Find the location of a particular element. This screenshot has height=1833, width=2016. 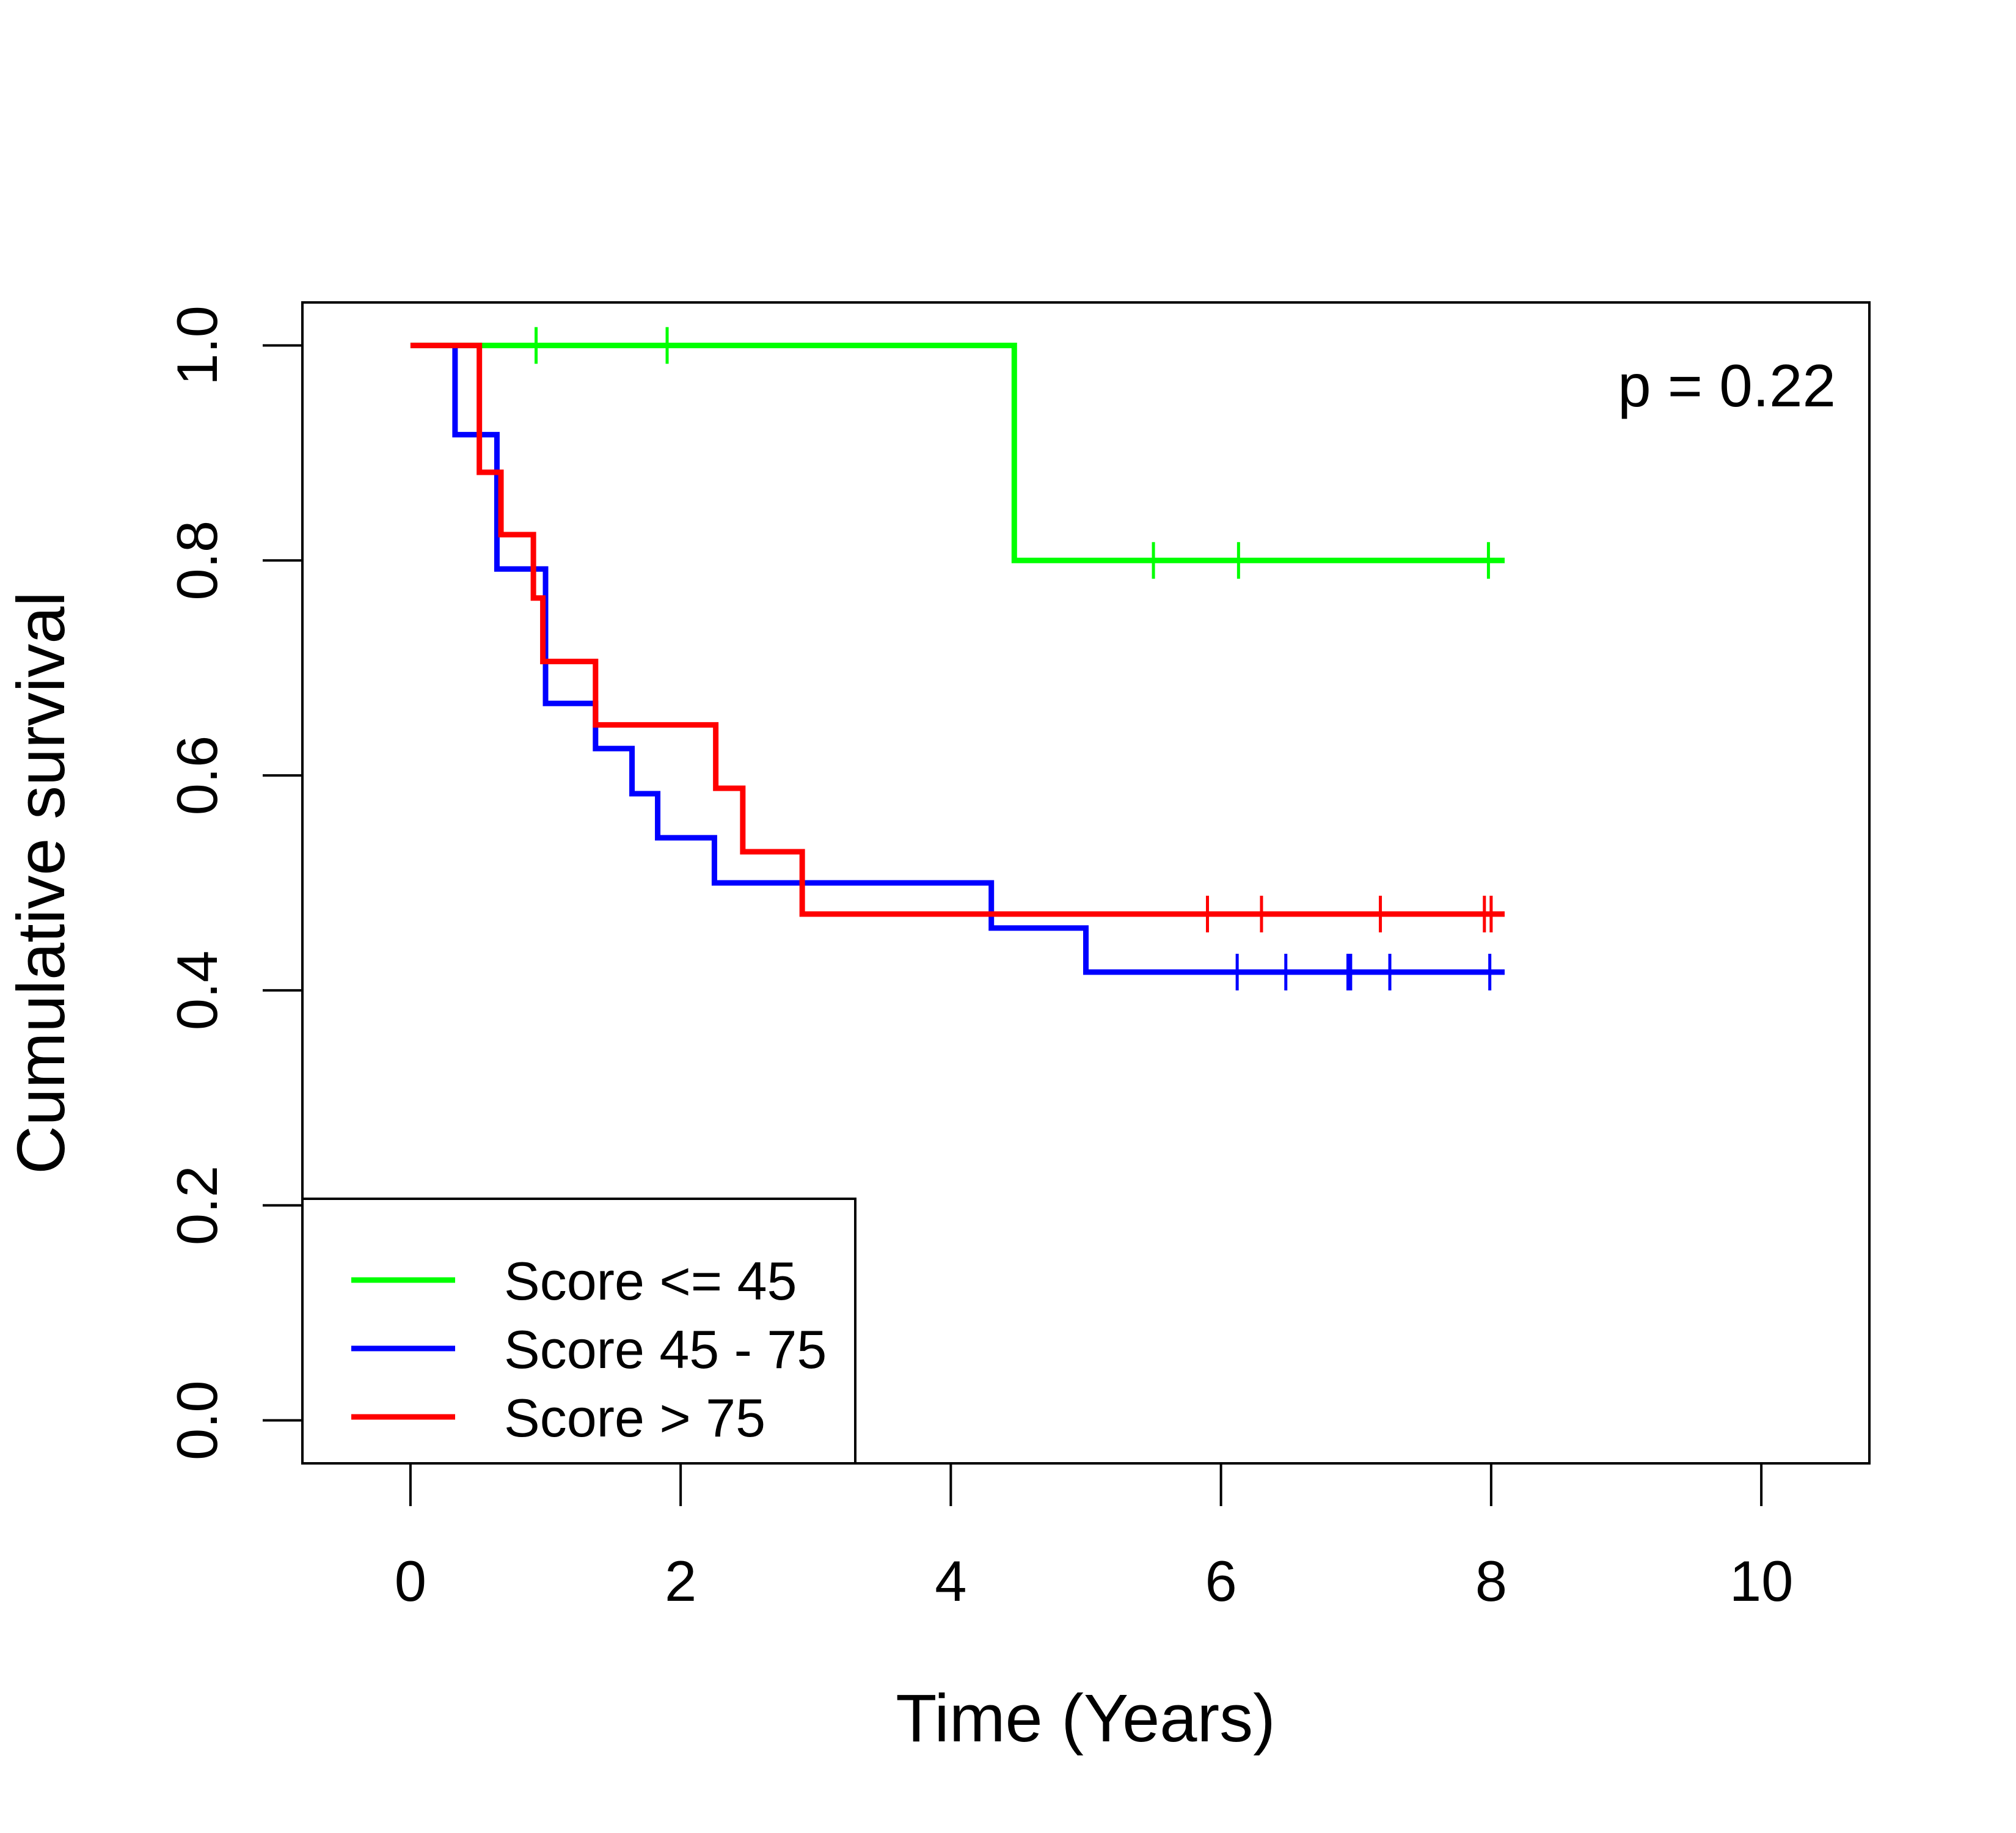

legend-label: Score <= 45 is located at coordinates (650, 1281).